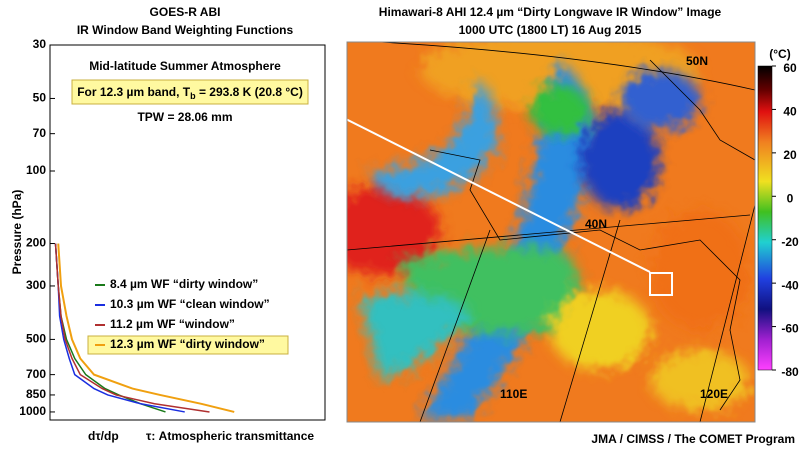 The image size is (800, 455). Describe the element at coordinates (185, 12) in the screenshot. I see `chart-title: GOES-R ABI` at that location.